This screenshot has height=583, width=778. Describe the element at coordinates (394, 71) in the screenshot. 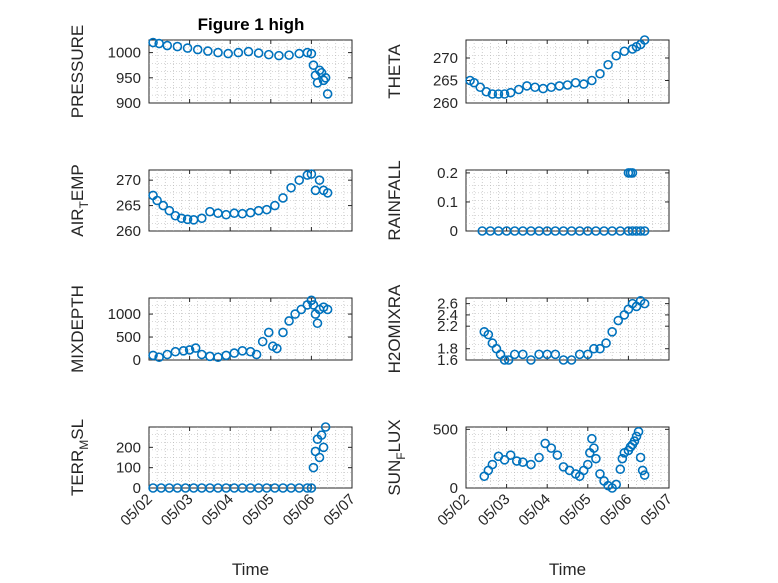

I see `y-axis-label: THETA` at that location.